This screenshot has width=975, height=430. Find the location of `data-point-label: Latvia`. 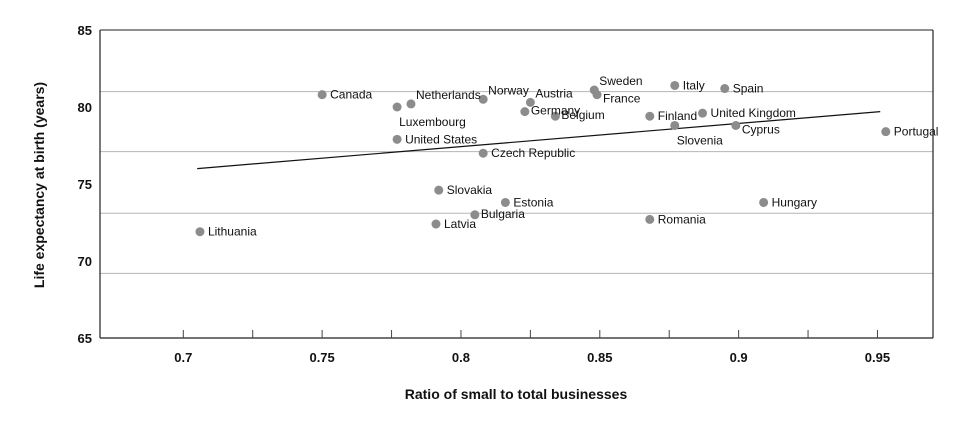

data-point-label: Latvia is located at coordinates (460, 224).